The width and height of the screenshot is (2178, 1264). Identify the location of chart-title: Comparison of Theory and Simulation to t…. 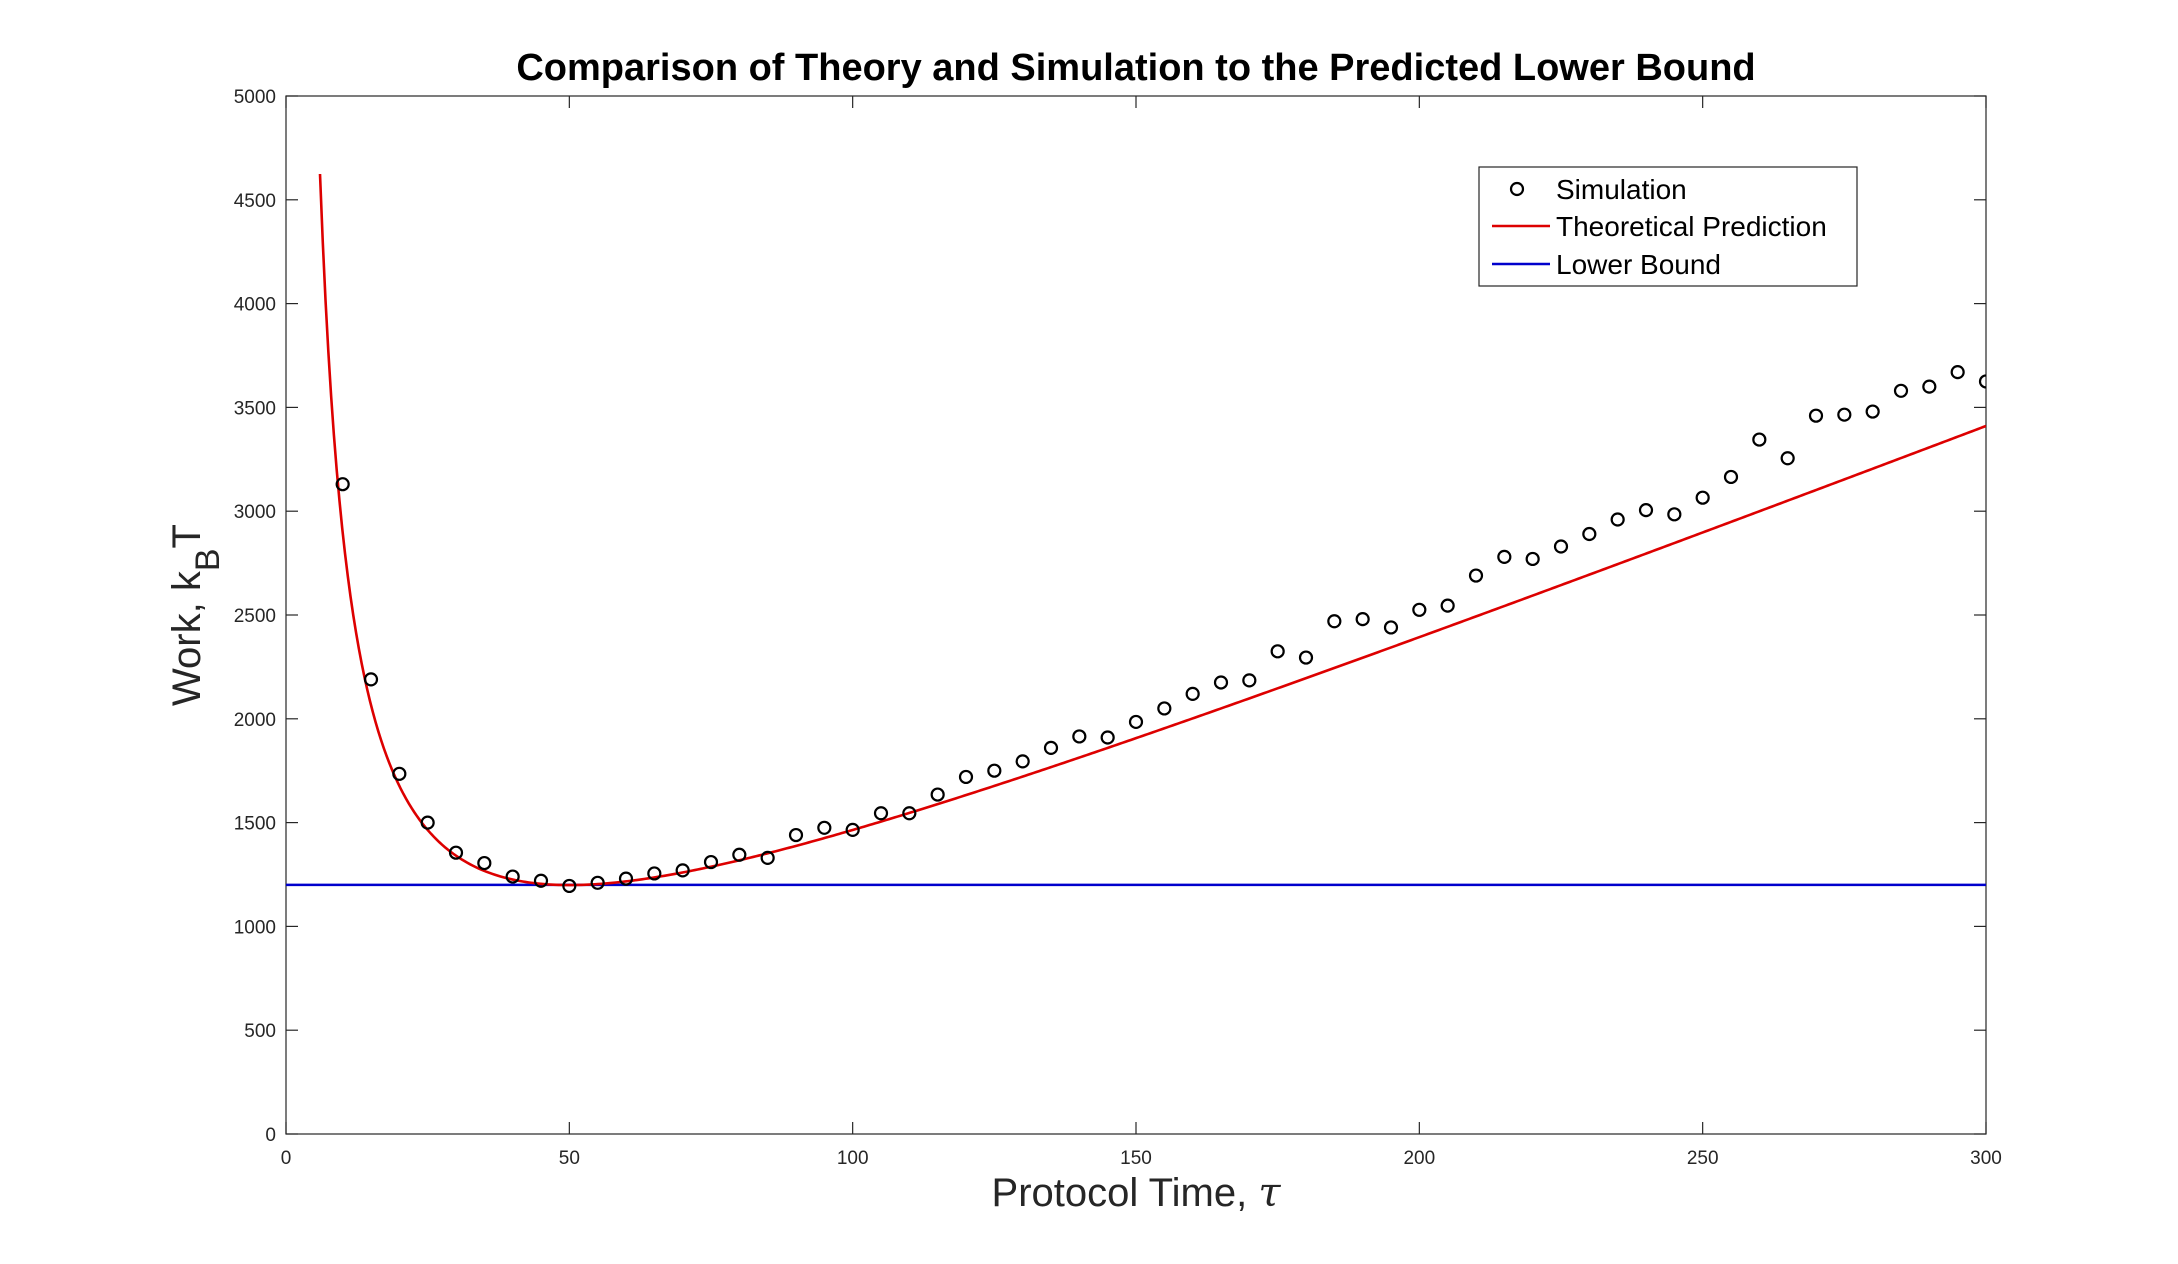
(1135, 68).